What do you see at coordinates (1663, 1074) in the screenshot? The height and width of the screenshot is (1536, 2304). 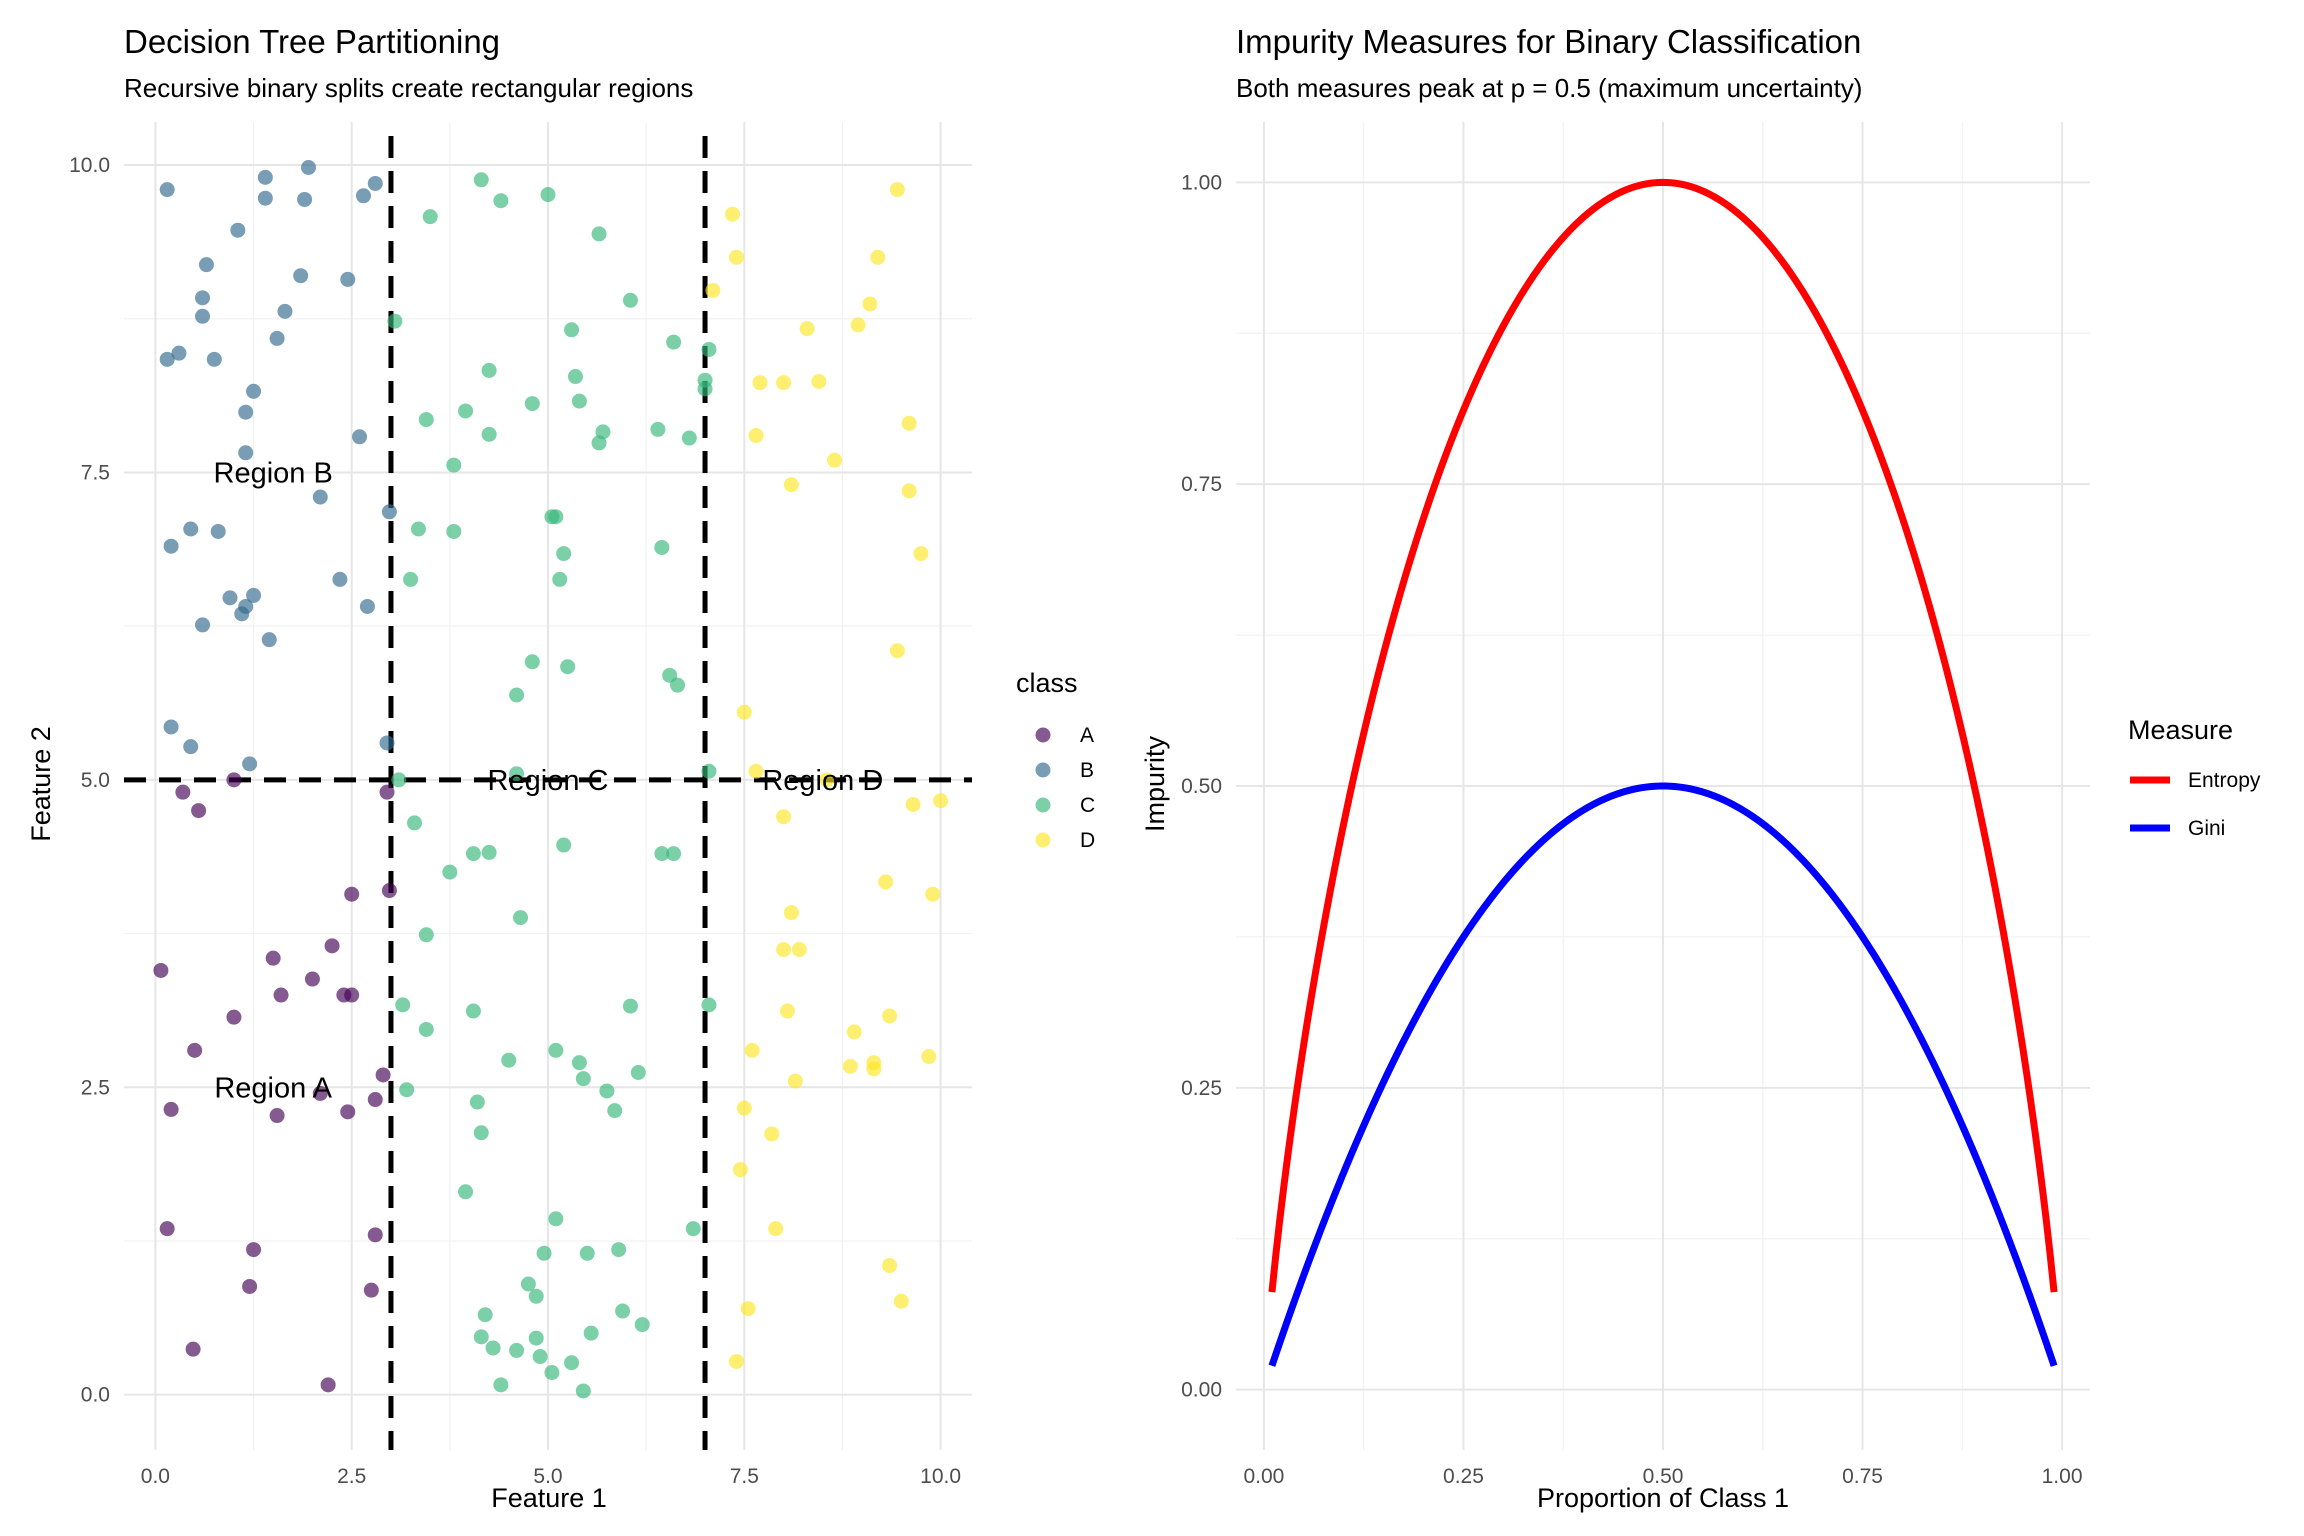 I see `gini-line` at bounding box center [1663, 1074].